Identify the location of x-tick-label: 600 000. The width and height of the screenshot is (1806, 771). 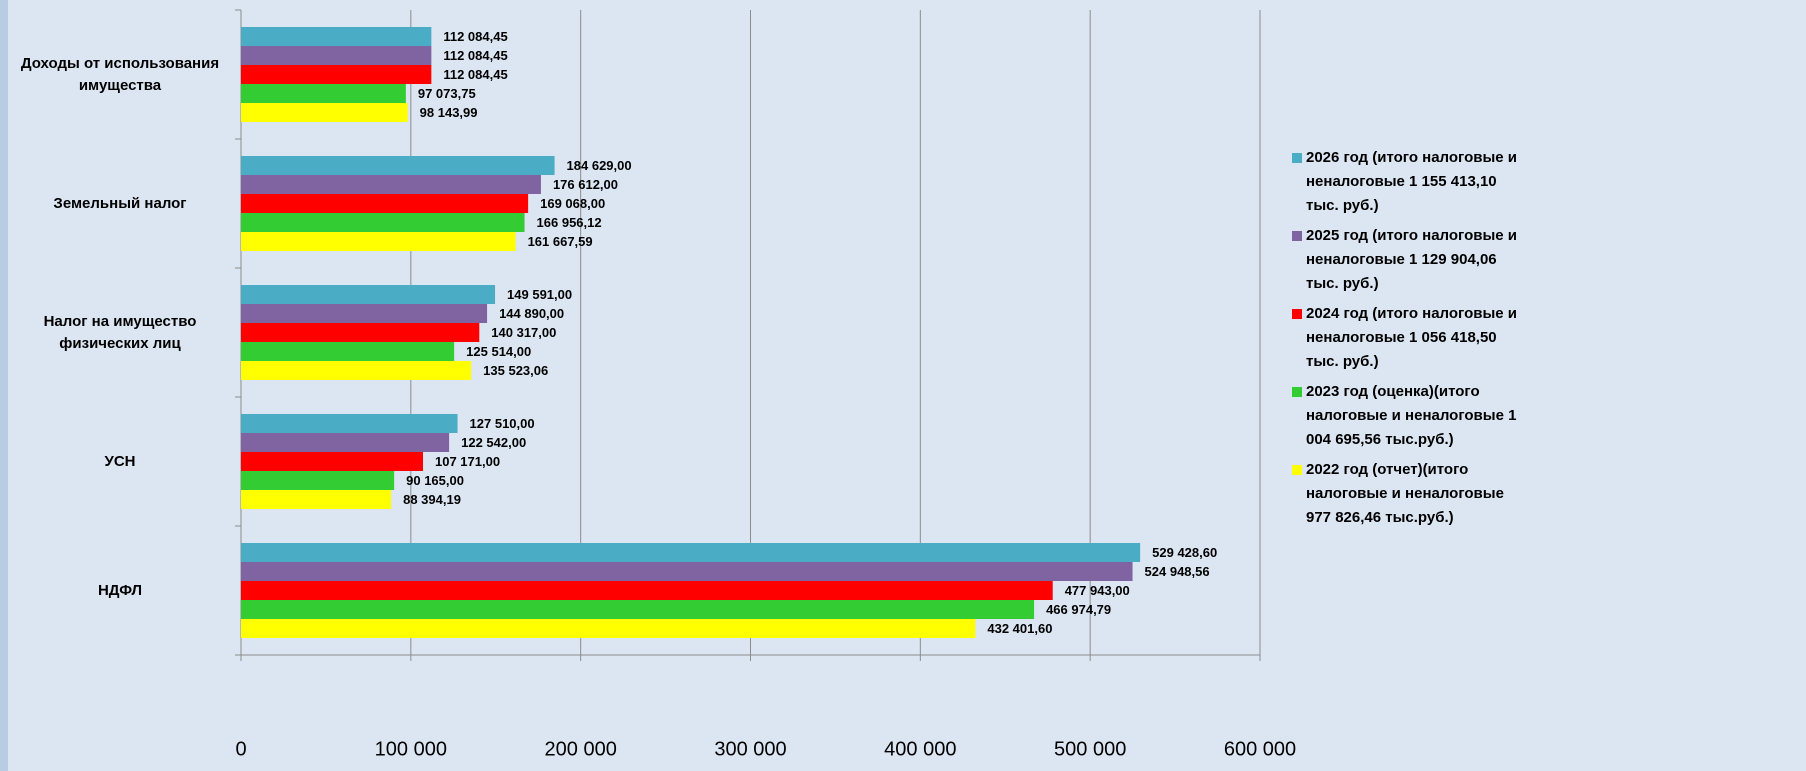
(1260, 749).